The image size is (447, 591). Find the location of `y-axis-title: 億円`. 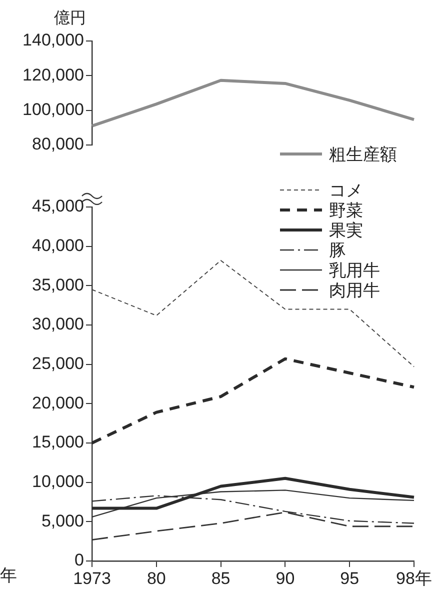

y-axis-title: 億円 is located at coordinates (69, 18).